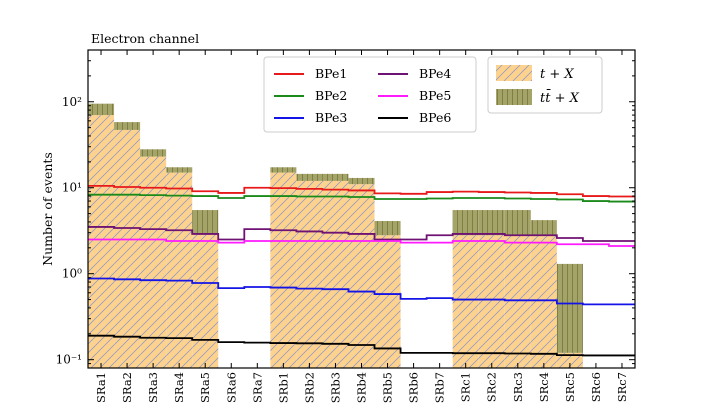 This screenshot has height=414, width=706. Describe the element at coordinates (435, 73) in the screenshot. I see `legend-label-BPe4: BPe4` at that location.